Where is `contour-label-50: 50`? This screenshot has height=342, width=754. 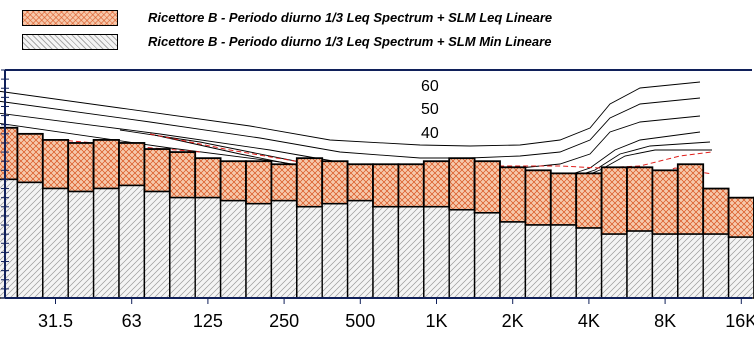
contour-label-50: 50 is located at coordinates (430, 109).